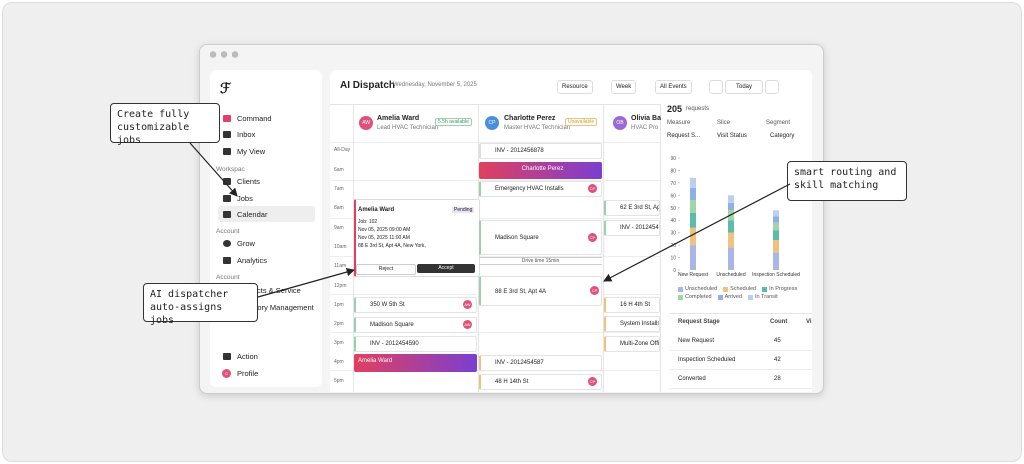  What do you see at coordinates (254, 118) in the screenshot?
I see `nav-item: Command` at bounding box center [254, 118].